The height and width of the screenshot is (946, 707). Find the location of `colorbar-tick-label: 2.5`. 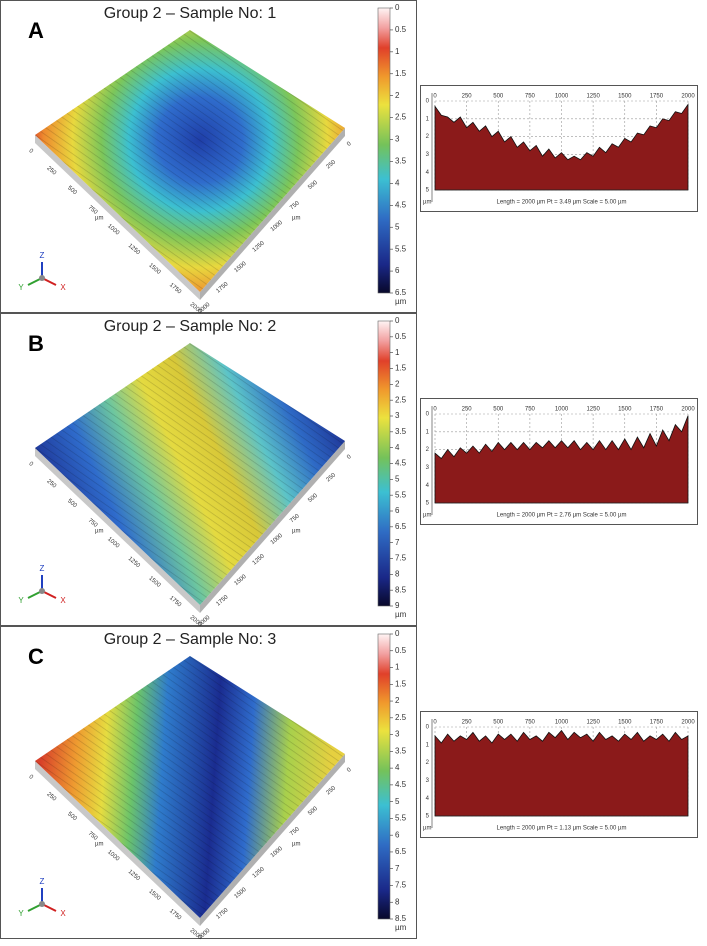

colorbar-tick-label: 2.5 is located at coordinates (401, 117).